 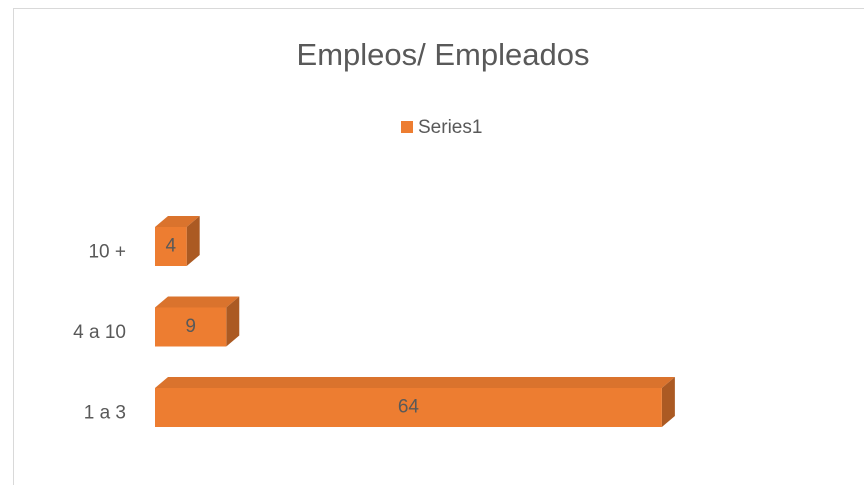 What do you see at coordinates (107, 252) in the screenshot?
I see `y-tick-label: 10 +` at bounding box center [107, 252].